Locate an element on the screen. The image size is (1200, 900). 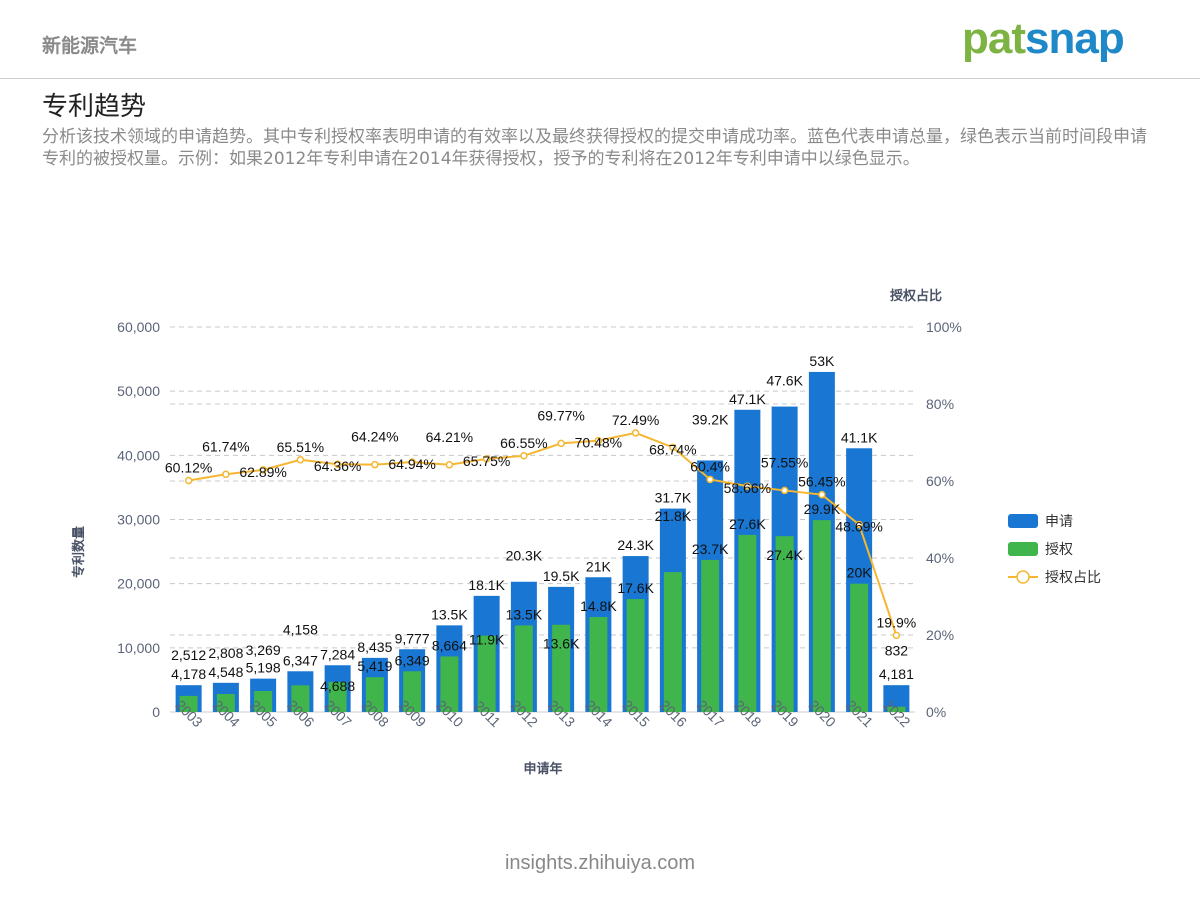
label-rate: 64.24% is located at coordinates (374, 437).